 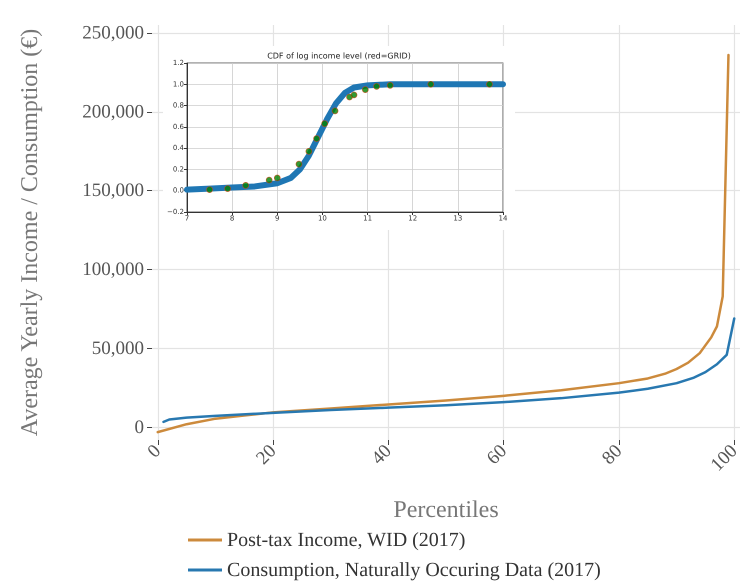 I want to click on y-tick-label: 150,000, so click(x=113, y=191).